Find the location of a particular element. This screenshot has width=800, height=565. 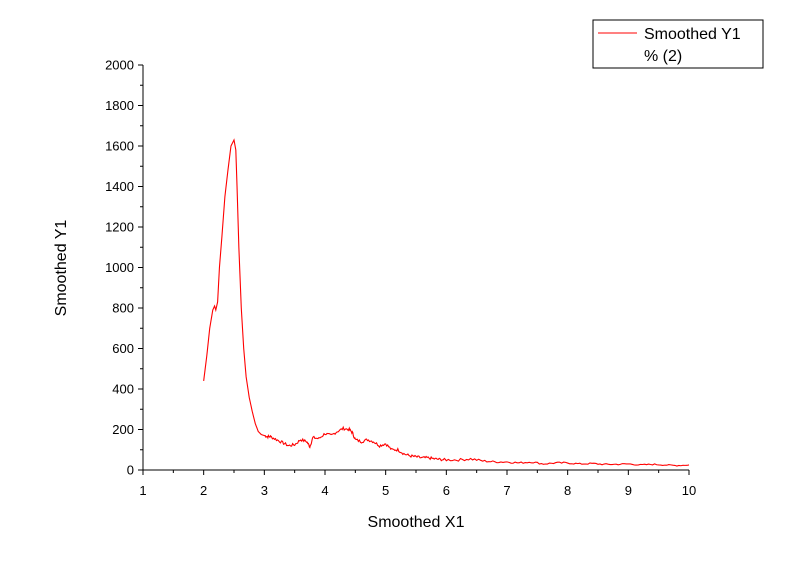

y-tick-label: 800 is located at coordinates (123, 308).